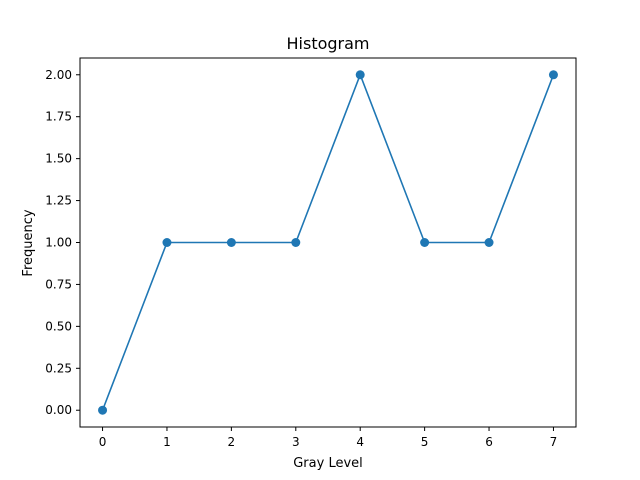 This screenshot has height=480, width=640. What do you see at coordinates (328, 43) in the screenshot?
I see `chart-title: Histogram` at bounding box center [328, 43].